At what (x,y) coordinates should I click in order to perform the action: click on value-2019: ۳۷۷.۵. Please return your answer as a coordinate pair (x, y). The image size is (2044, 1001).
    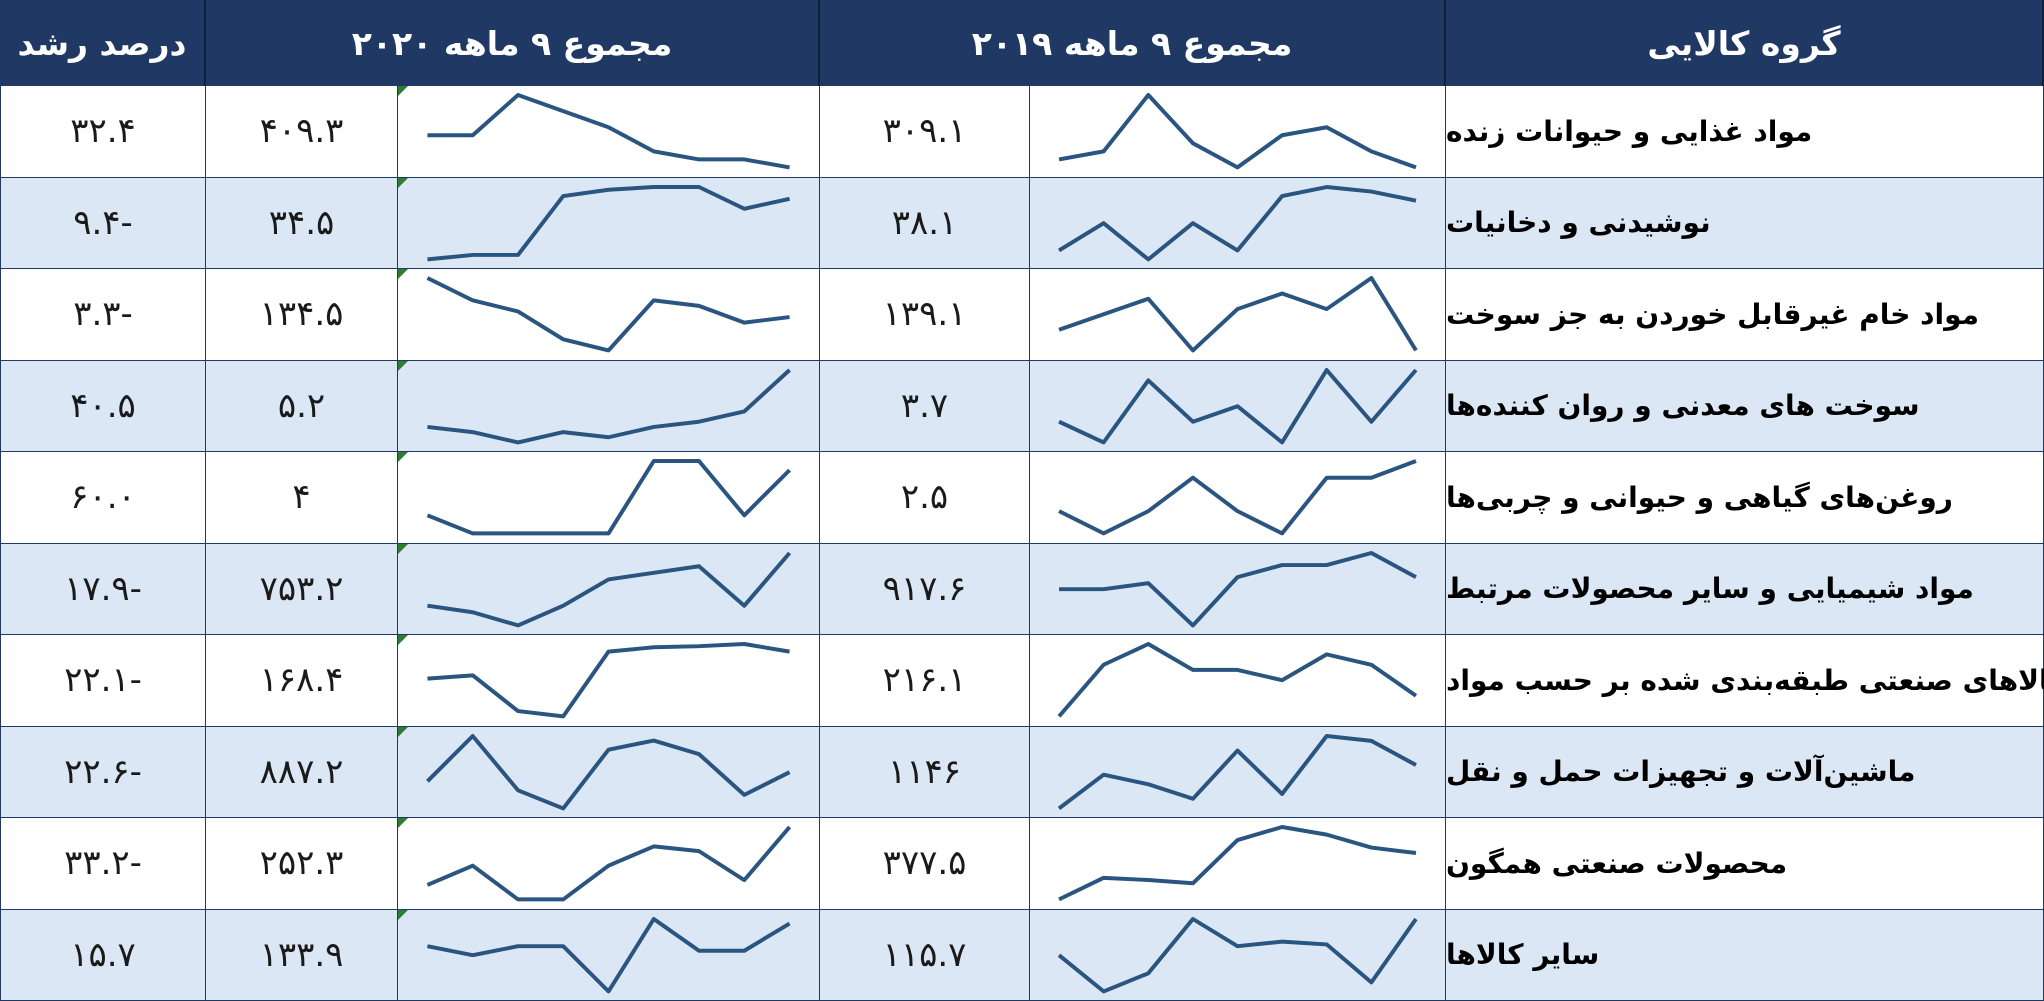
    Looking at the image, I should click on (925, 864).